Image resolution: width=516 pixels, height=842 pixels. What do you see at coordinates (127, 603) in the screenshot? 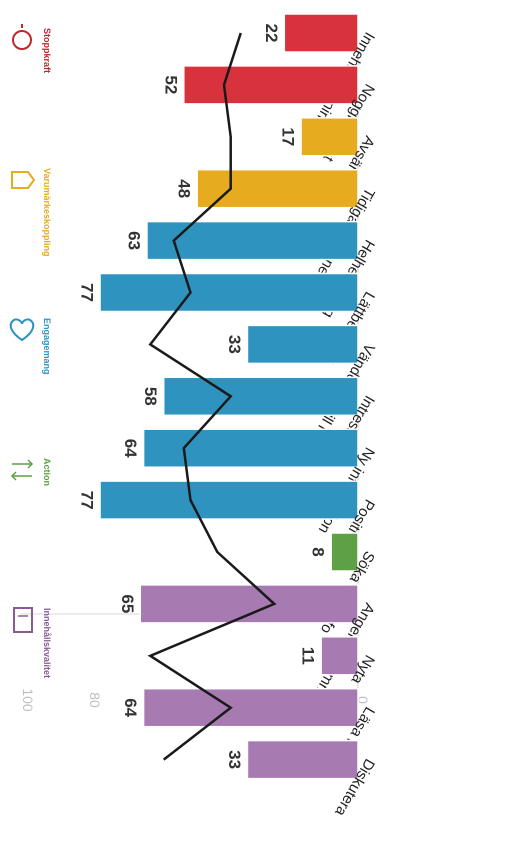
I see `data-label: 65` at bounding box center [127, 603].